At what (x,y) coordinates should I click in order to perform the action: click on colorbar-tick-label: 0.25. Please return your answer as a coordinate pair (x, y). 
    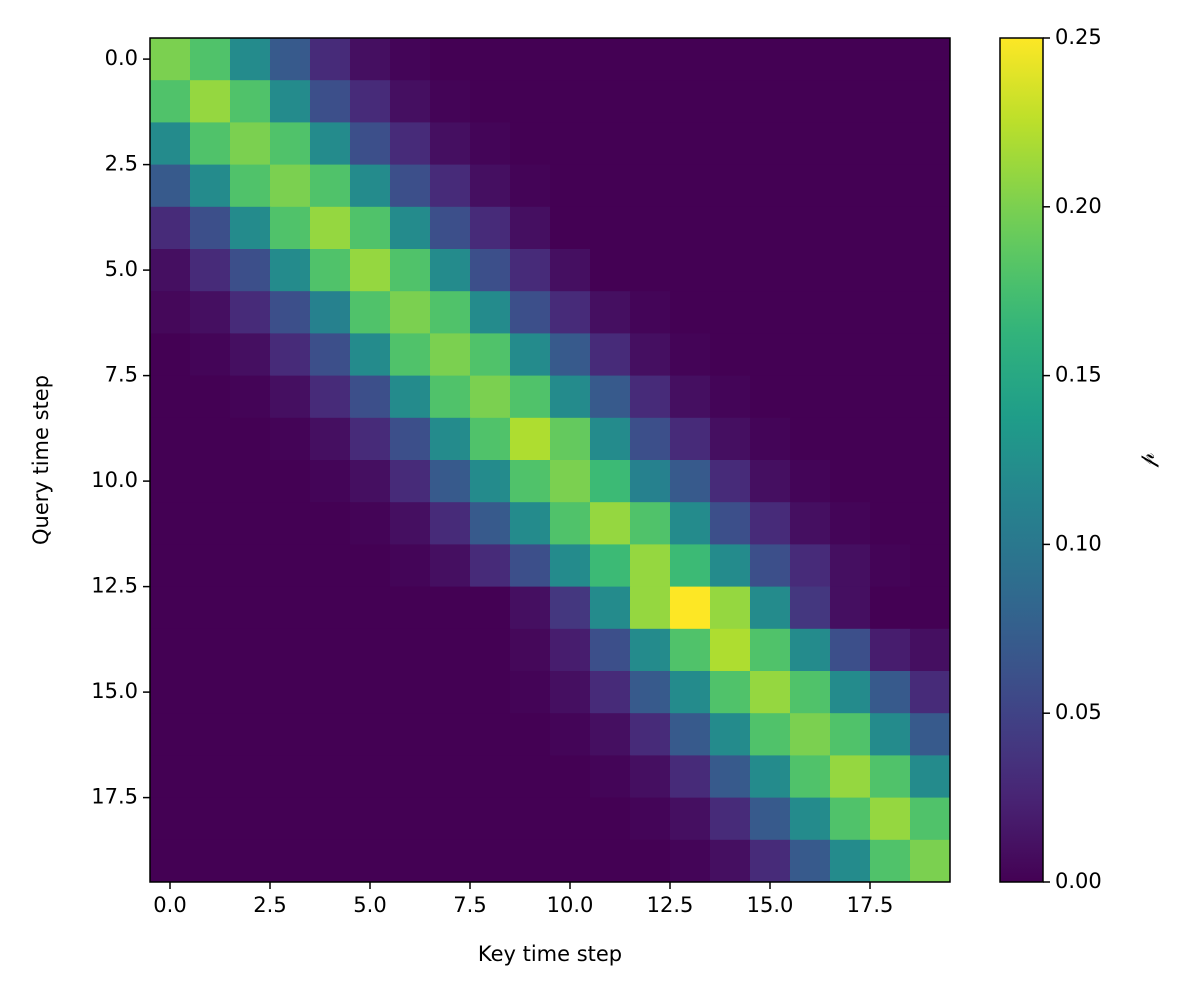
    Looking at the image, I should click on (1078, 37).